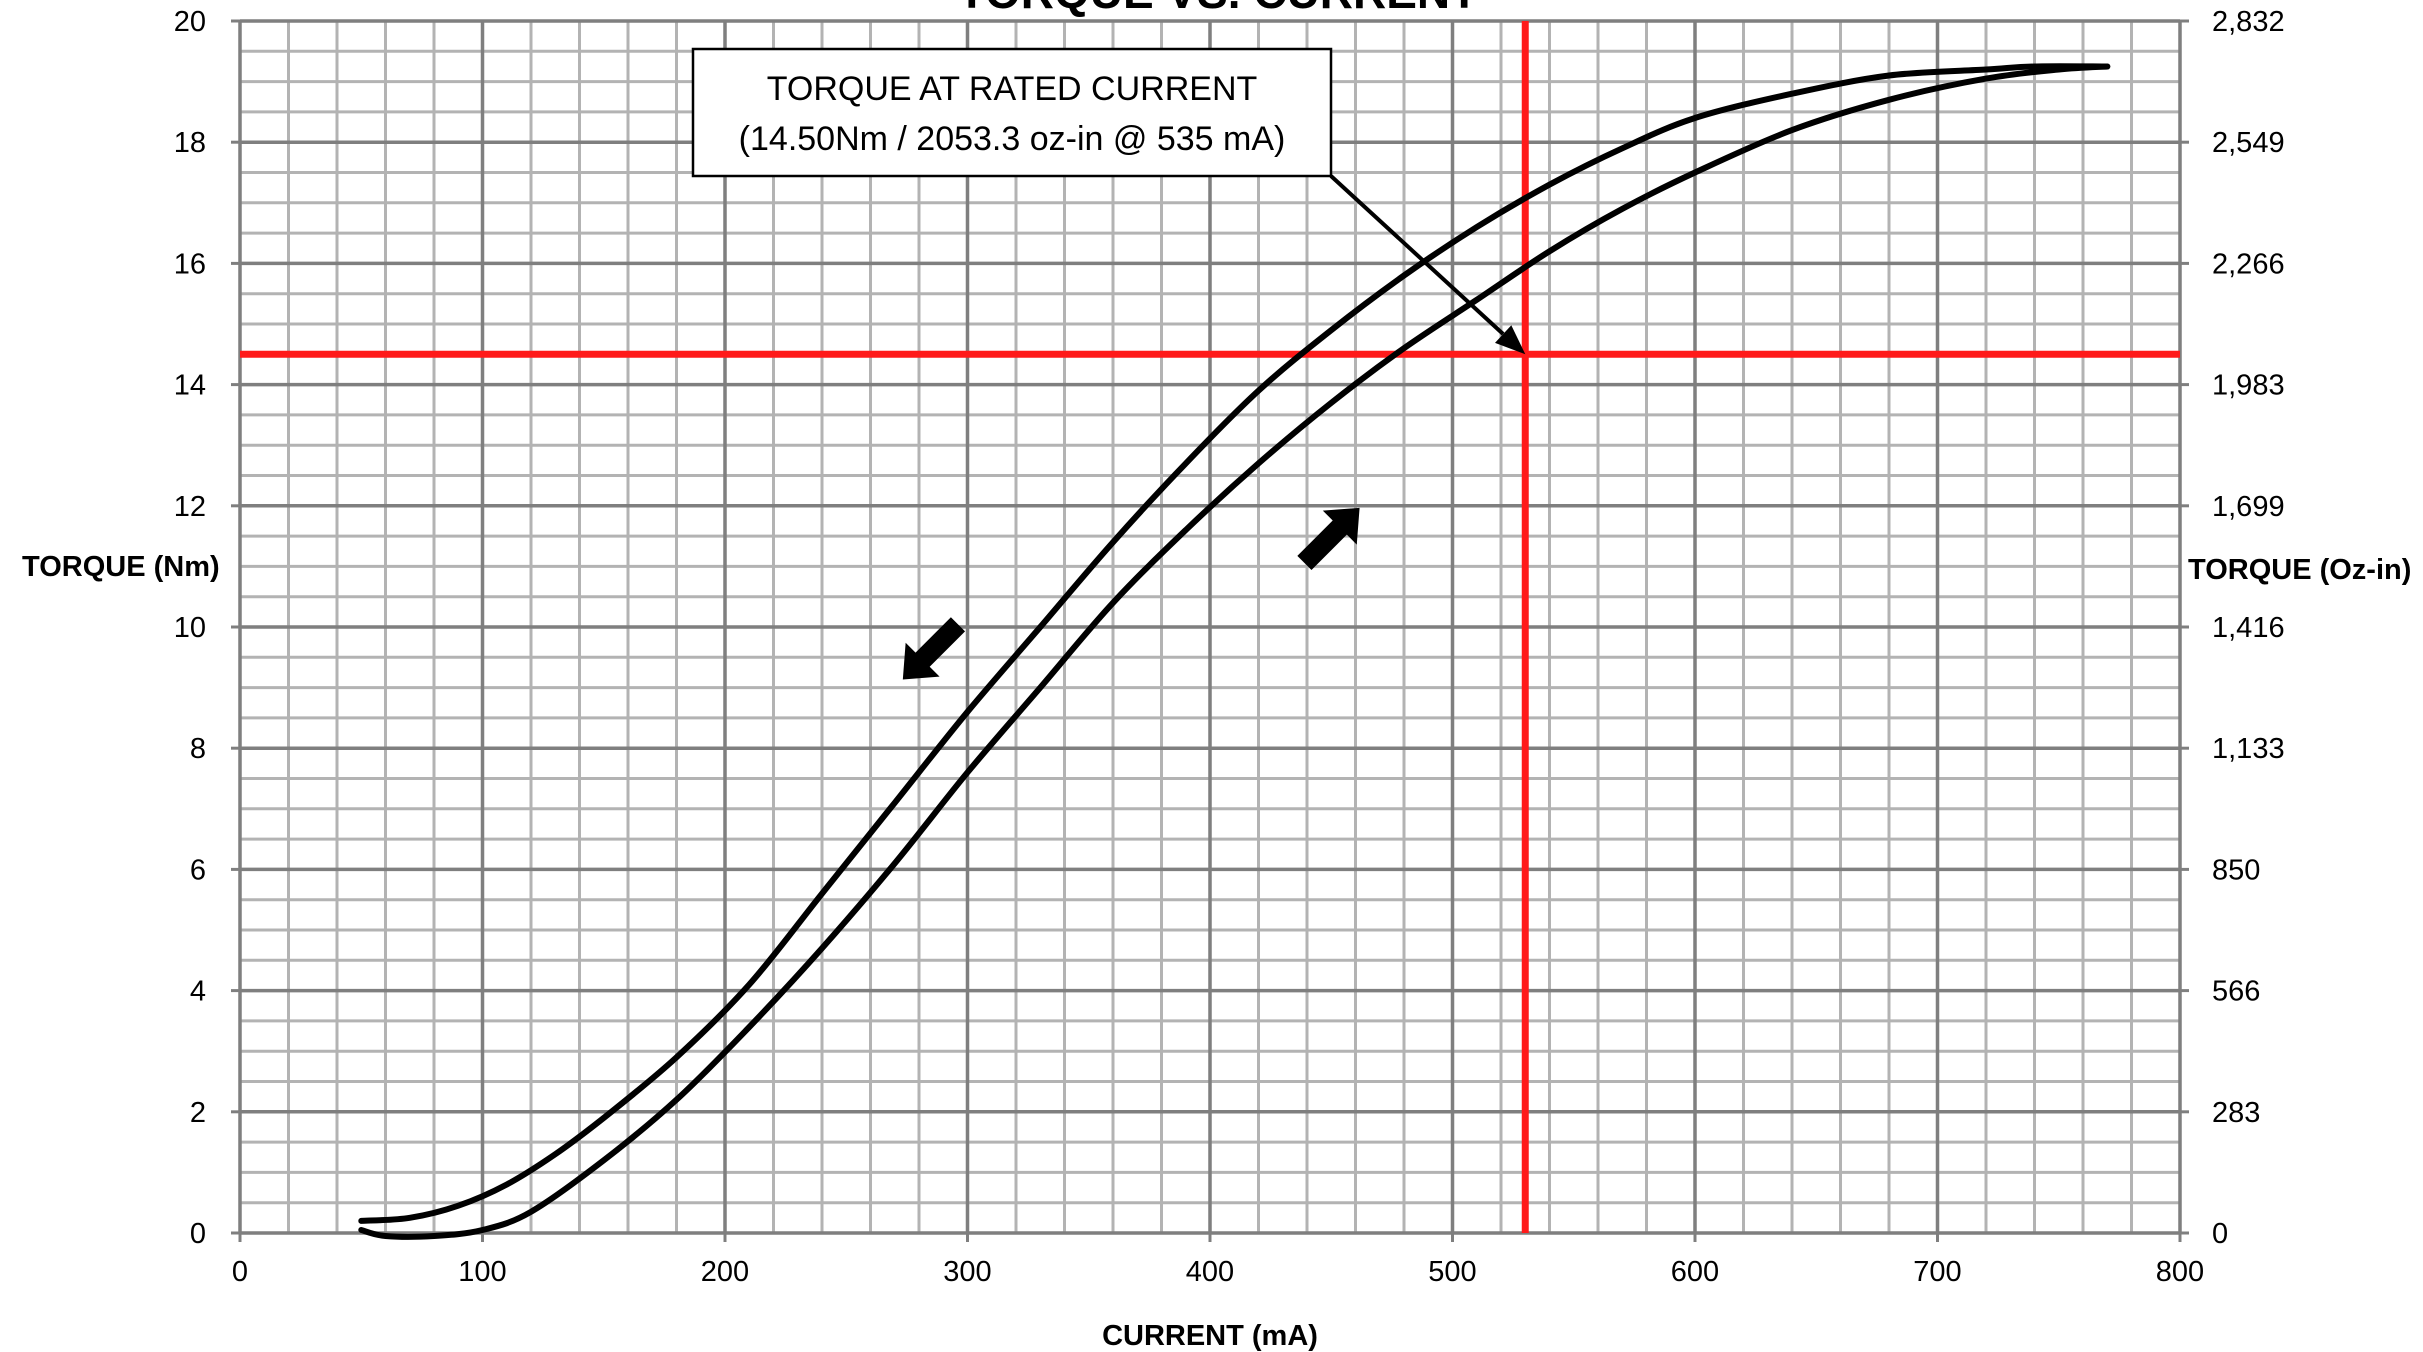  Describe the element at coordinates (198, 1234) in the screenshot. I see `y-tick-label-left: 0` at that location.